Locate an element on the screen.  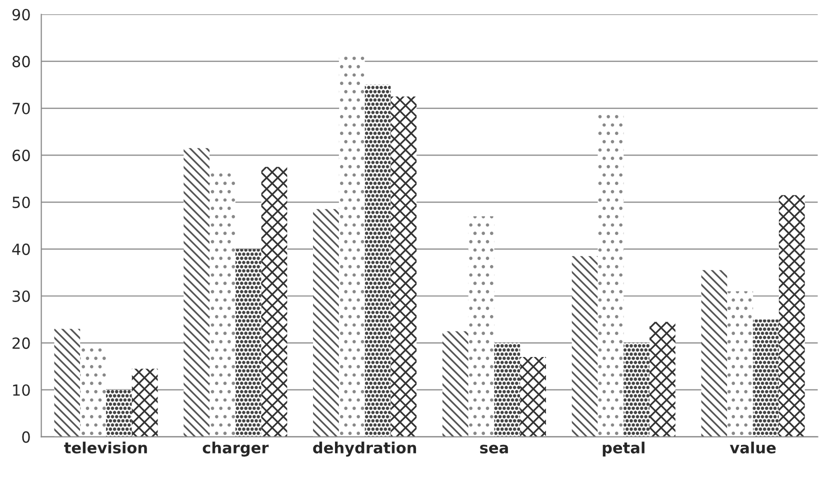
y-tick-label: 60 is located at coordinates (21, 156).